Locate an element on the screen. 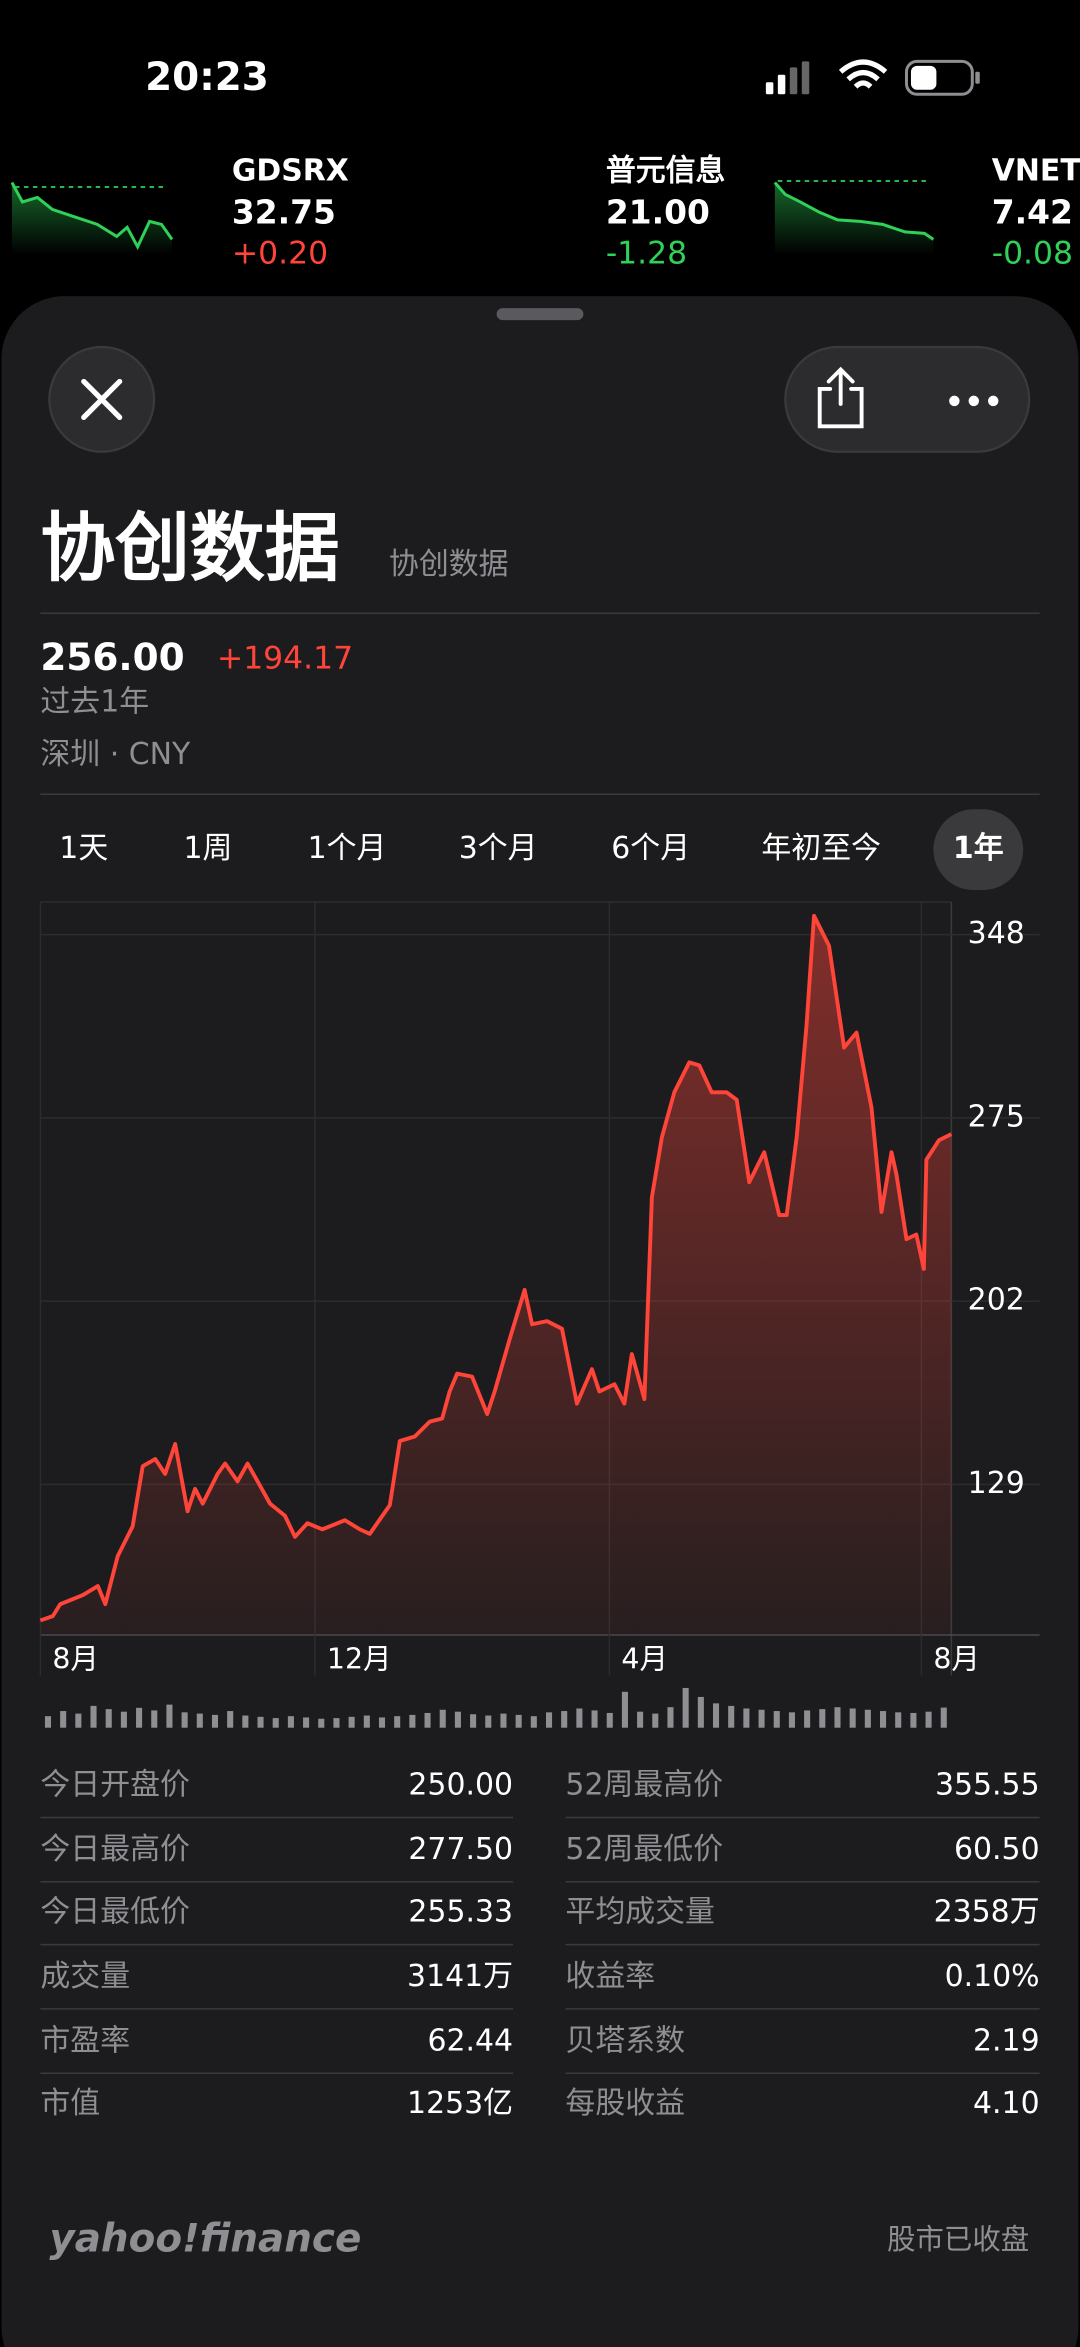 Image resolution: width=1080 pixels, height=2347 pixels. stat-label: 今日最低价 is located at coordinates (115, 1912).